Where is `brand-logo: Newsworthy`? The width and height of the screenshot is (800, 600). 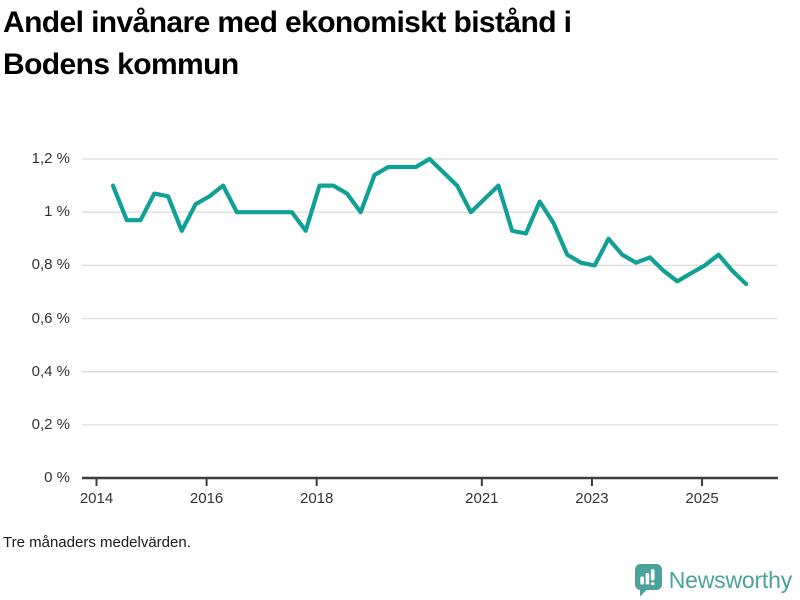 brand-logo: Newsworthy is located at coordinates (713, 580).